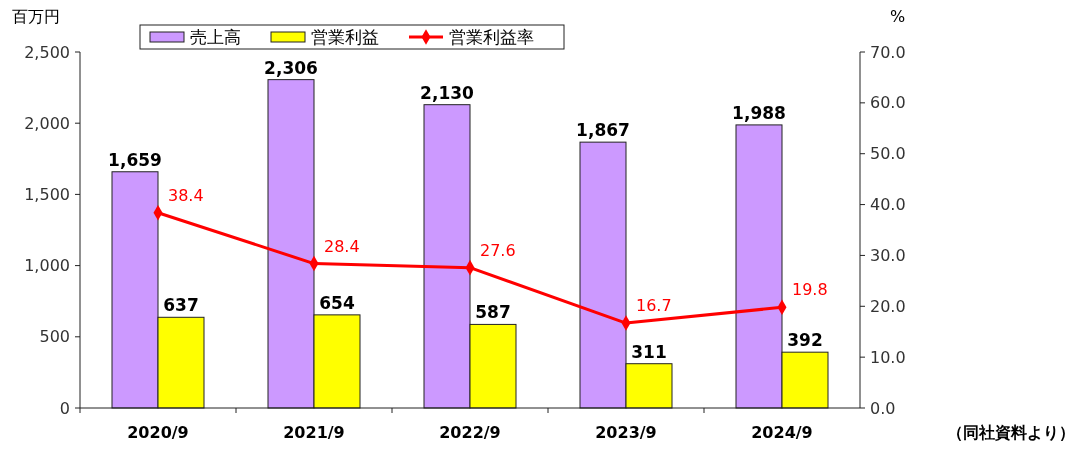 This screenshot has height=450, width=1080. What do you see at coordinates (888, 256) in the screenshot?
I see `y2-tick-label: 30.0` at bounding box center [888, 256].